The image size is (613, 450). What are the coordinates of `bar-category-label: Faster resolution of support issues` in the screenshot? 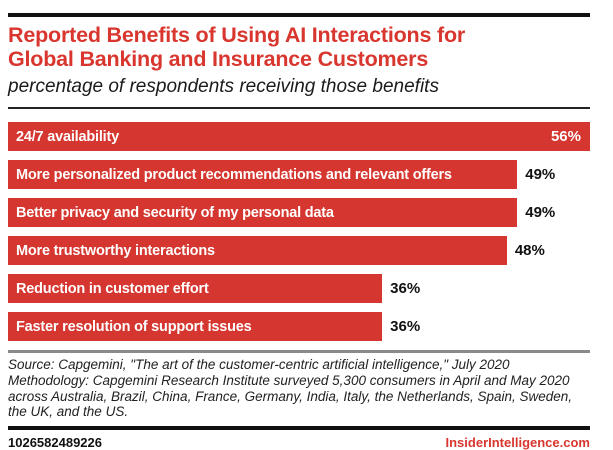 It's located at (134, 326).